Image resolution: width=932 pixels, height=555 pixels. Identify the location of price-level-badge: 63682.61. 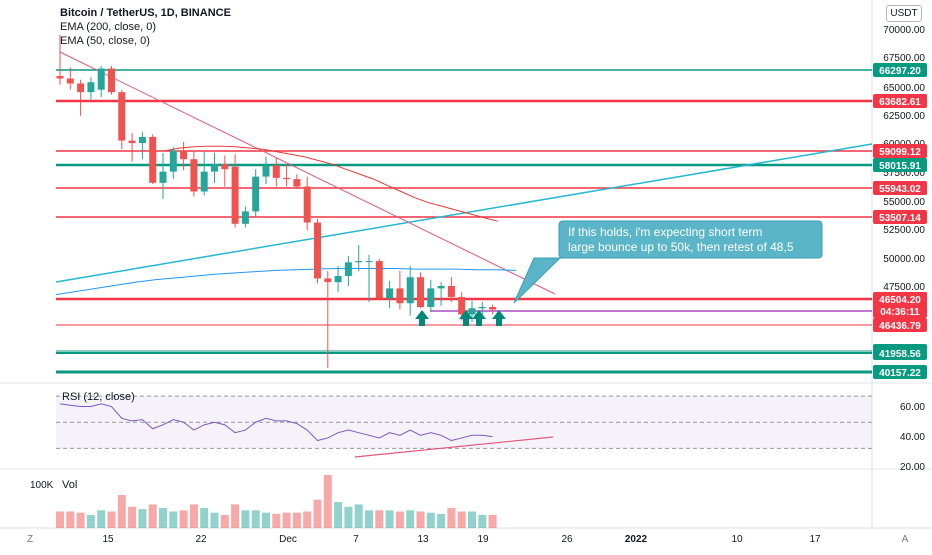
(900, 101).